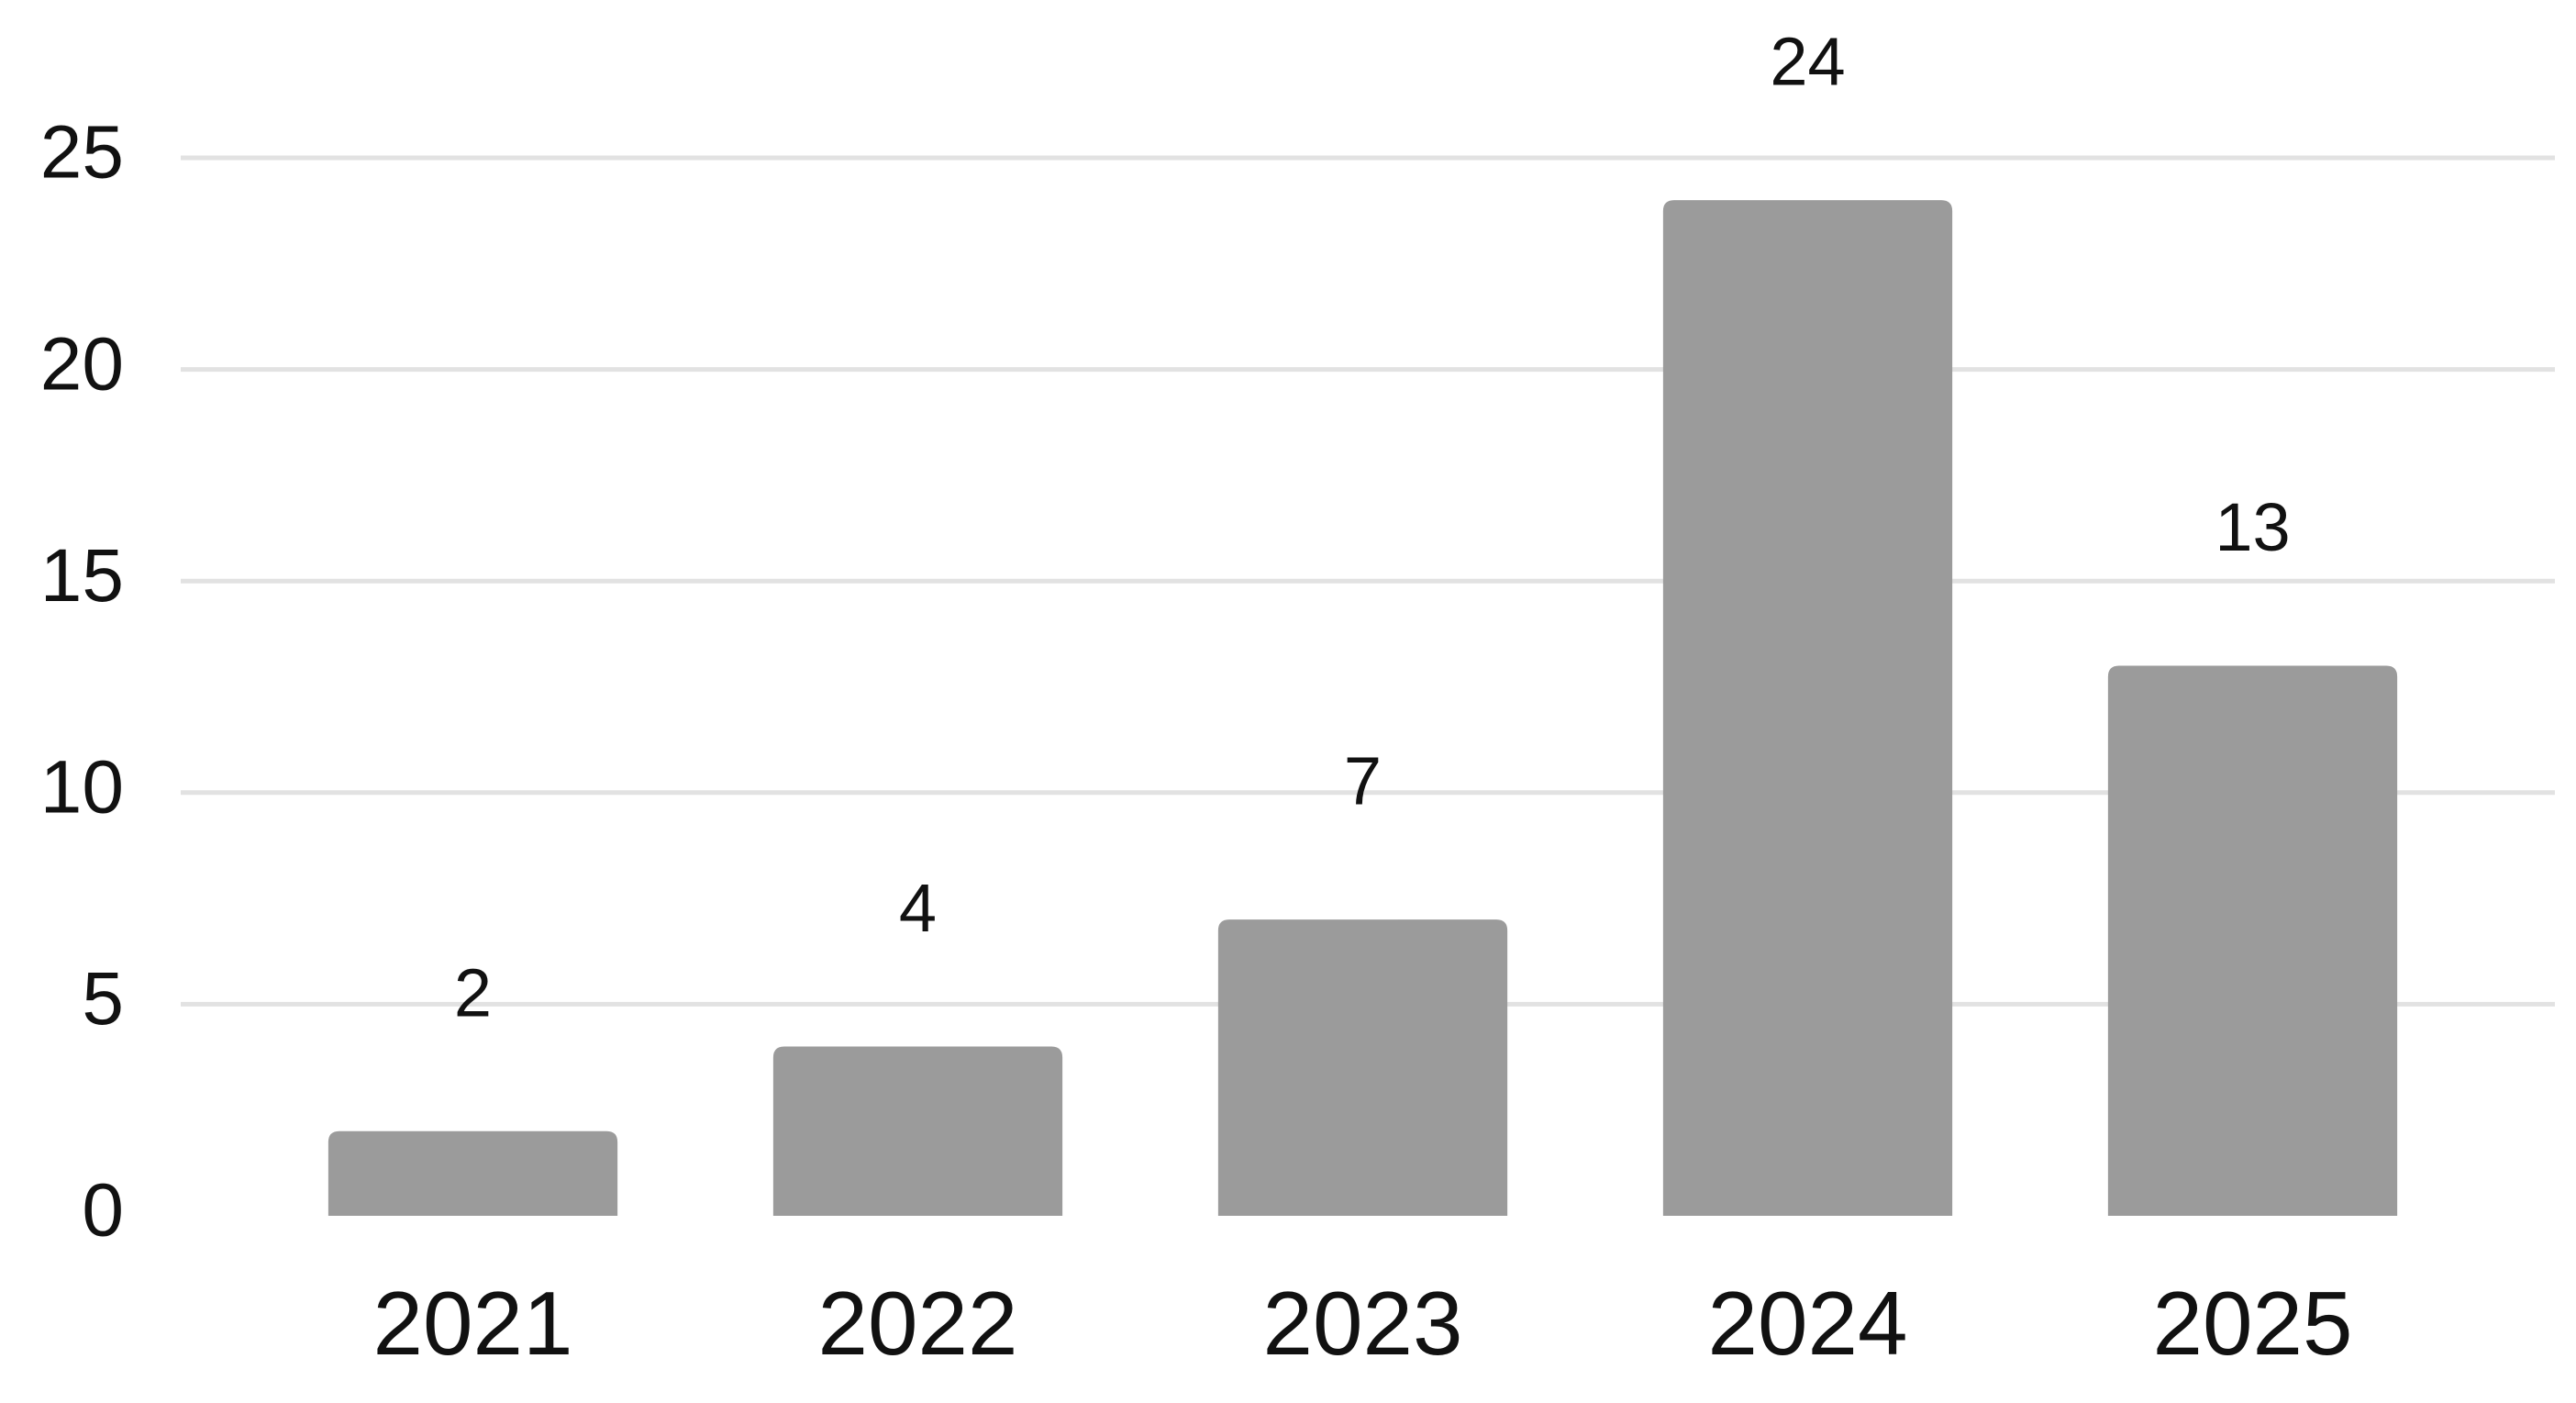  I want to click on y-tick-label: 20, so click(82, 364).